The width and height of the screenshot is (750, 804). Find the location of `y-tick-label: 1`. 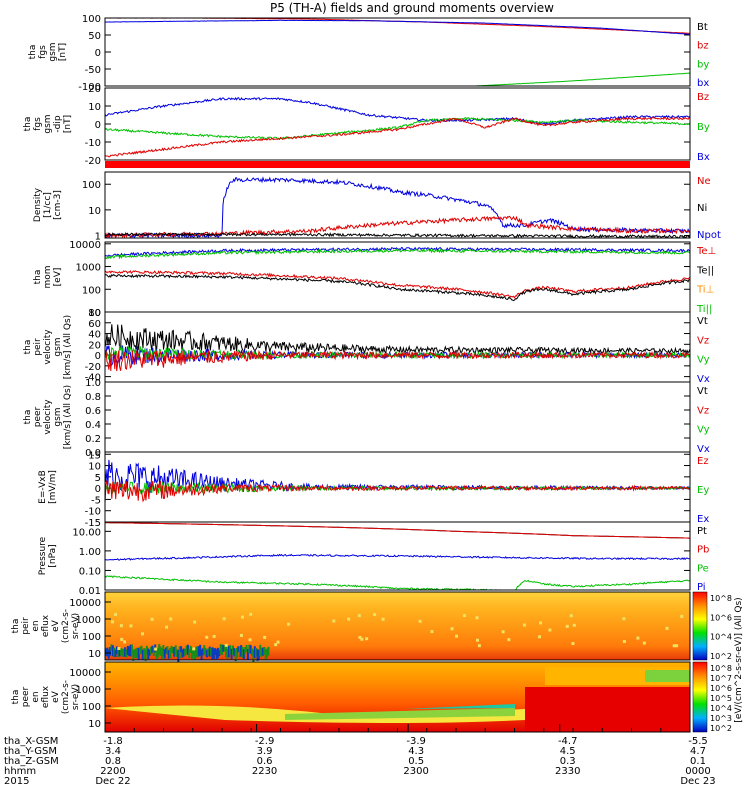

y-tick-label: 1 is located at coordinates (98, 237).